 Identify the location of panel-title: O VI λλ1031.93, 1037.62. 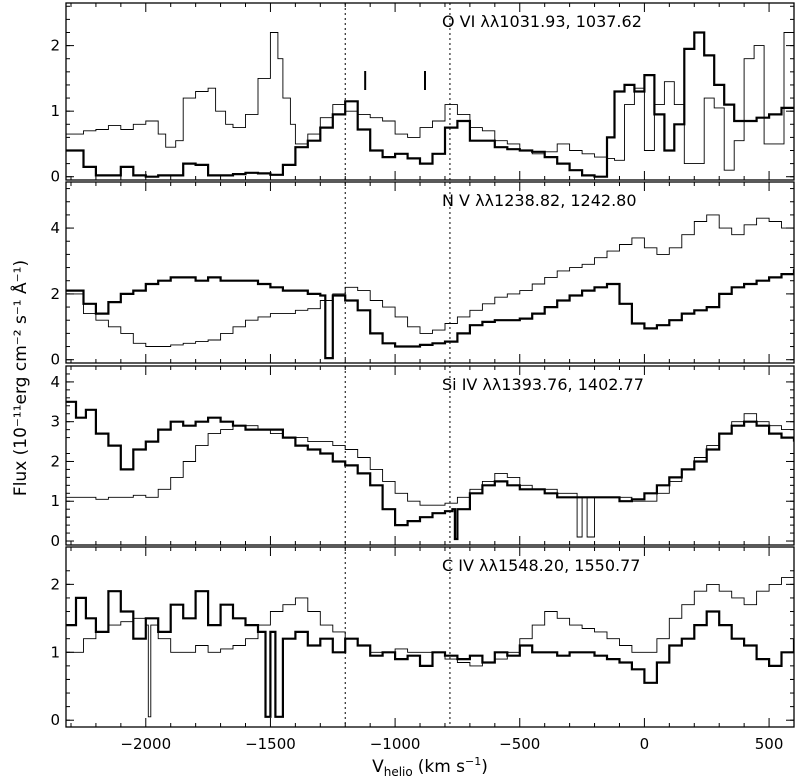
(542, 21).